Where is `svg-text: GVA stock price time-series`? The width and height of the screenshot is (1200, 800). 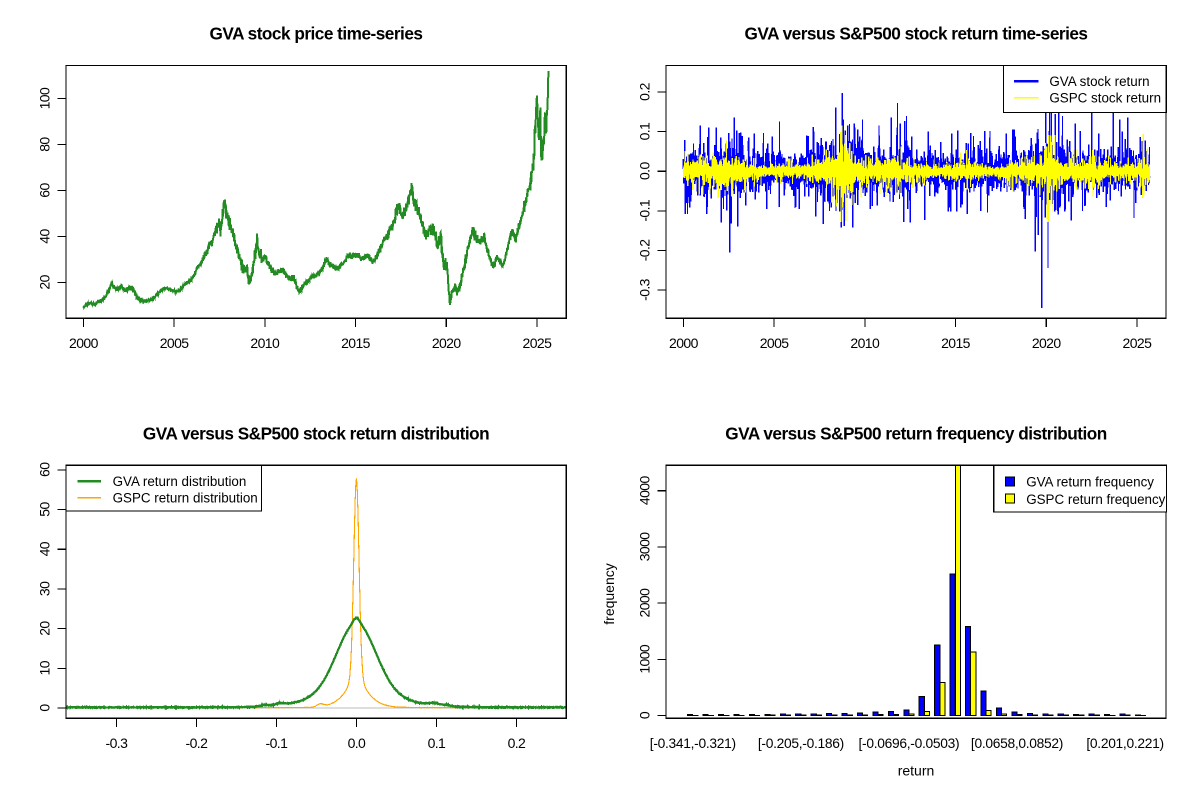 svg-text: GVA stock price time-series is located at coordinates (316, 34).